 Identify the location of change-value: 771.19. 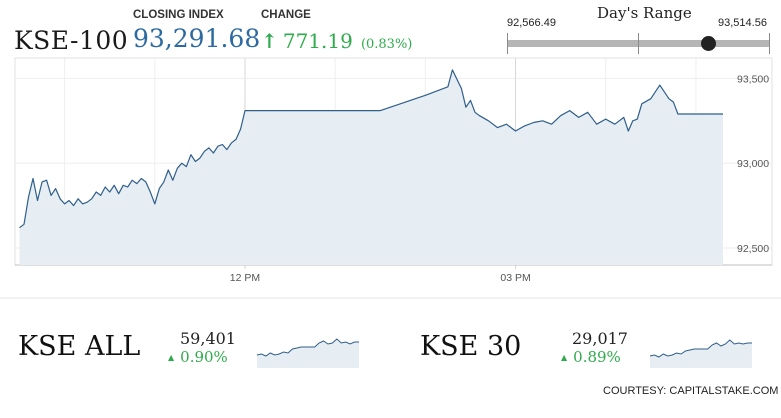
(317, 41).